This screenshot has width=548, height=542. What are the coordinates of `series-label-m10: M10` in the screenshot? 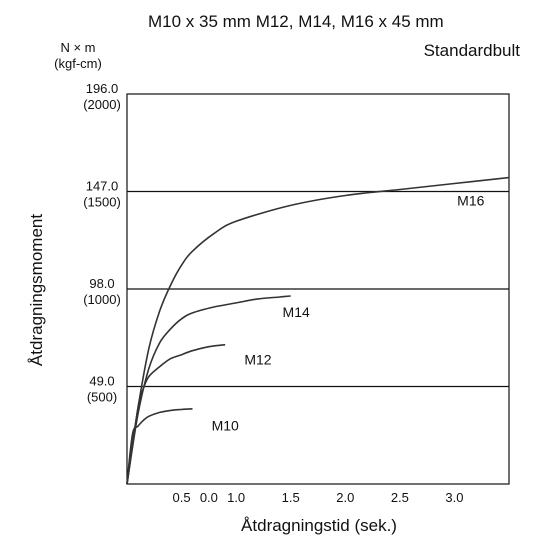 It's located at (225, 425).